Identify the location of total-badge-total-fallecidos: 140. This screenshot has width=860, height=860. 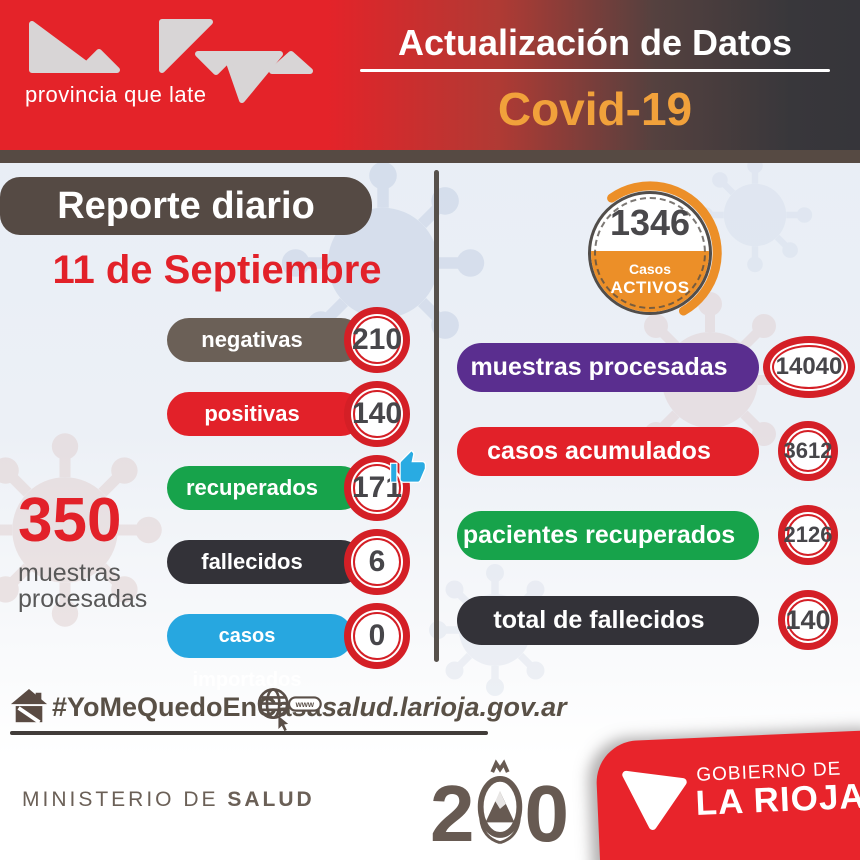
(808, 620).